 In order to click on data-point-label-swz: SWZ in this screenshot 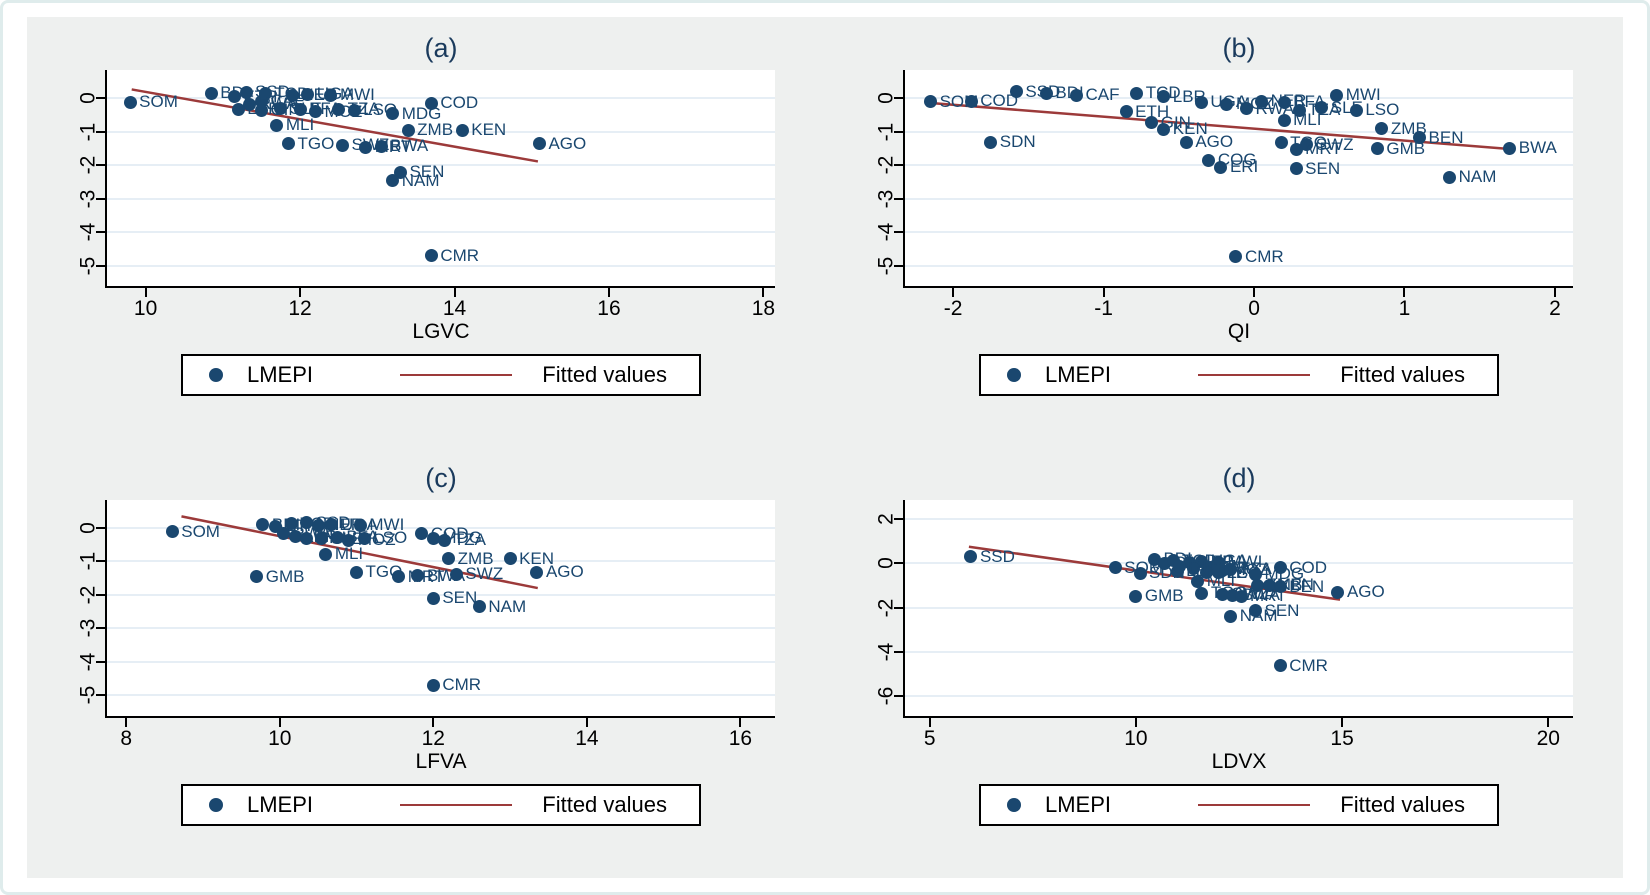, I will do `click(1334, 144)`.